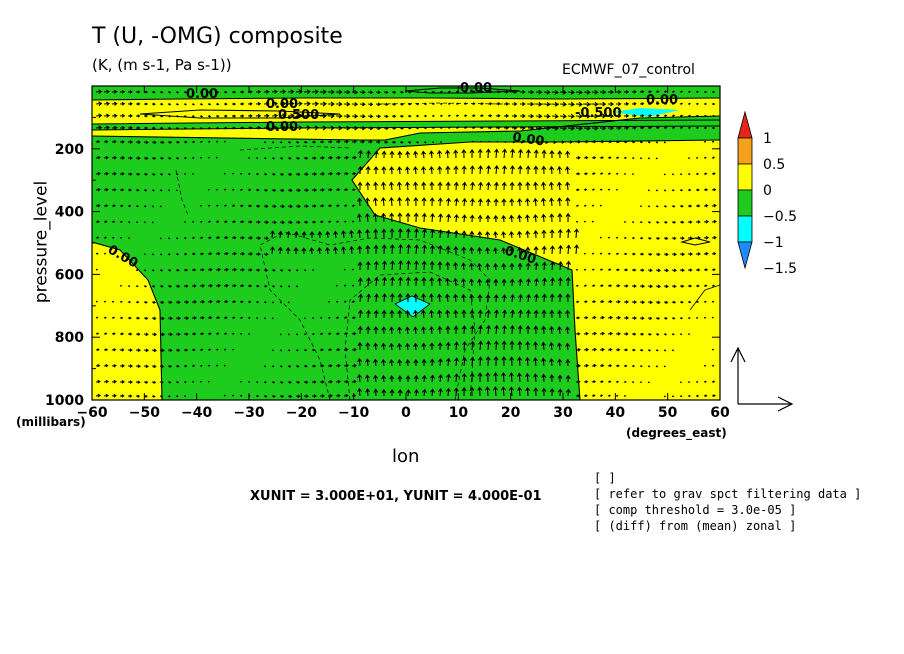 The width and height of the screenshot is (904, 654). I want to click on y-tick-label: 1000, so click(64, 401).